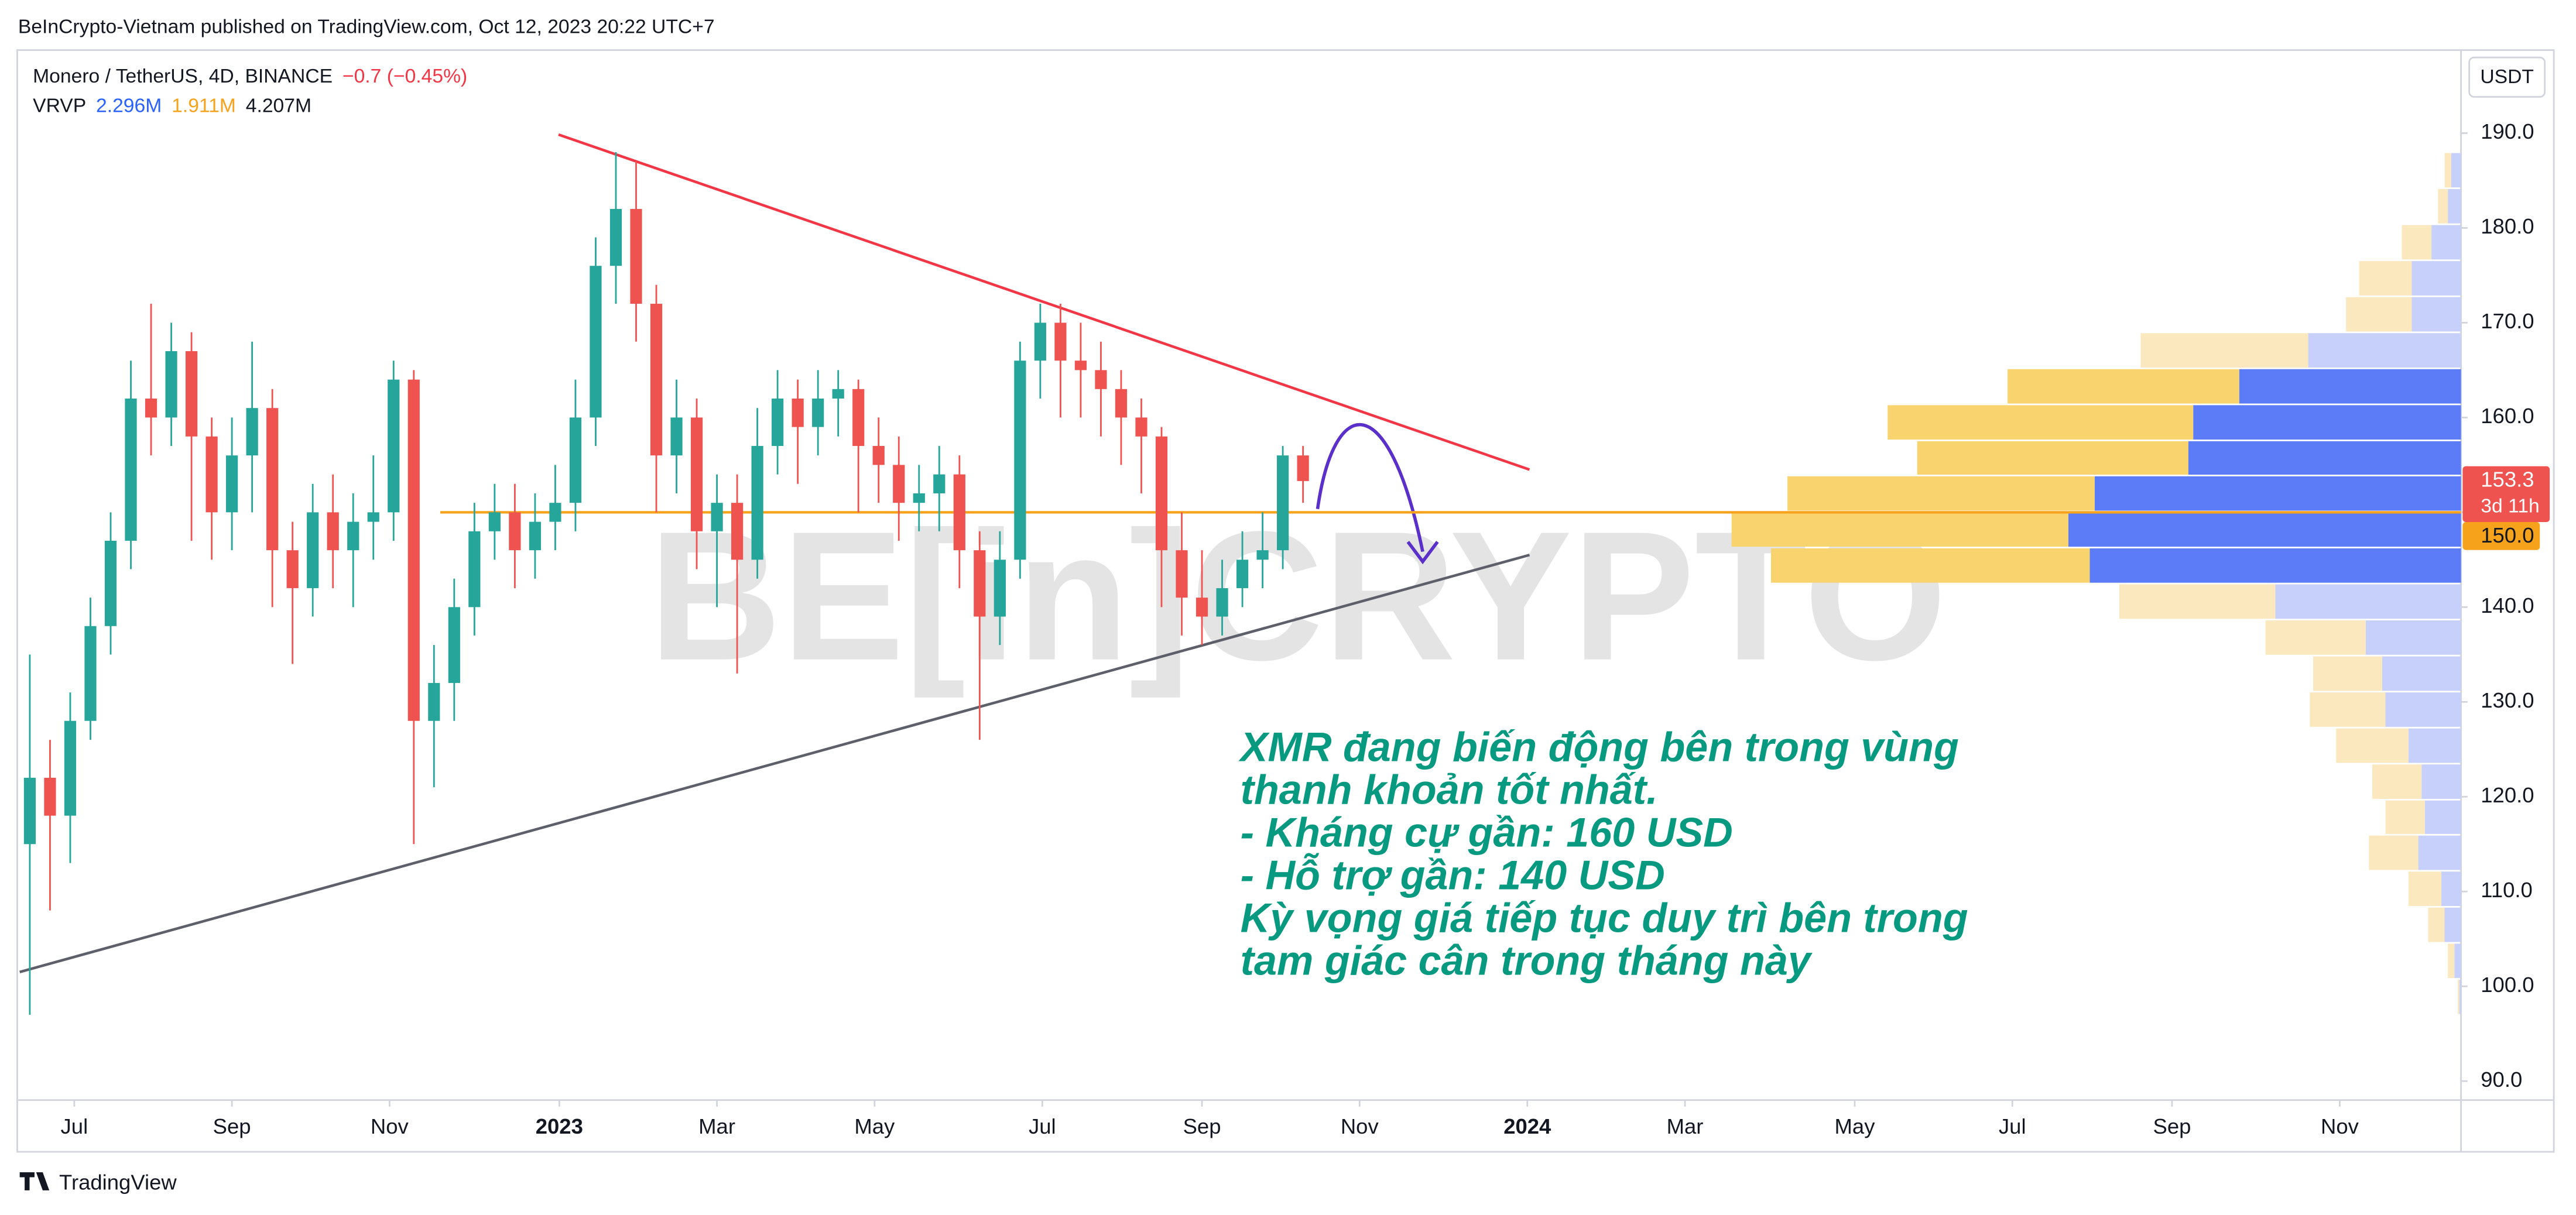 This screenshot has width=2576, height=1215. Describe the element at coordinates (2510, 507) in the screenshot. I see `countdown: 3d 11h` at that location.